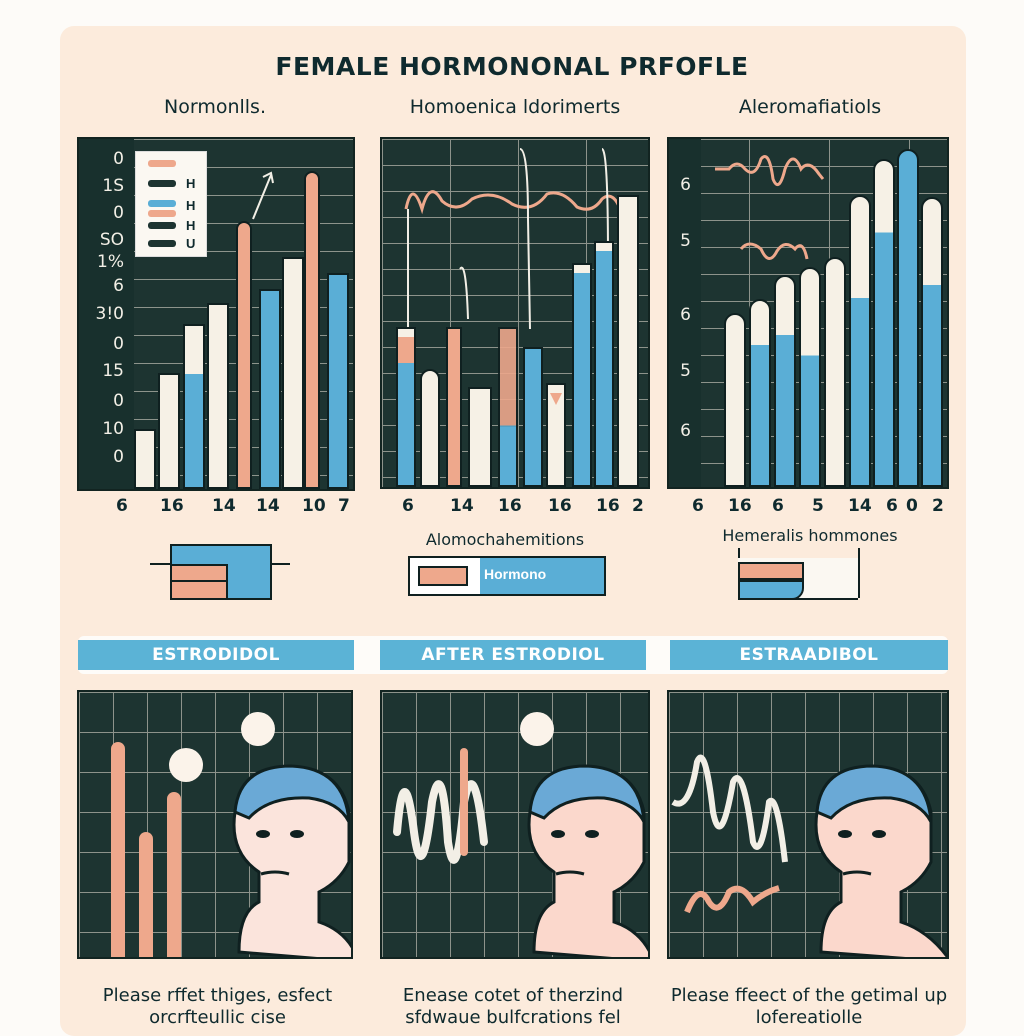 The image size is (1024, 1036). I want to click on legend-swatch-blue, so click(162, 203).